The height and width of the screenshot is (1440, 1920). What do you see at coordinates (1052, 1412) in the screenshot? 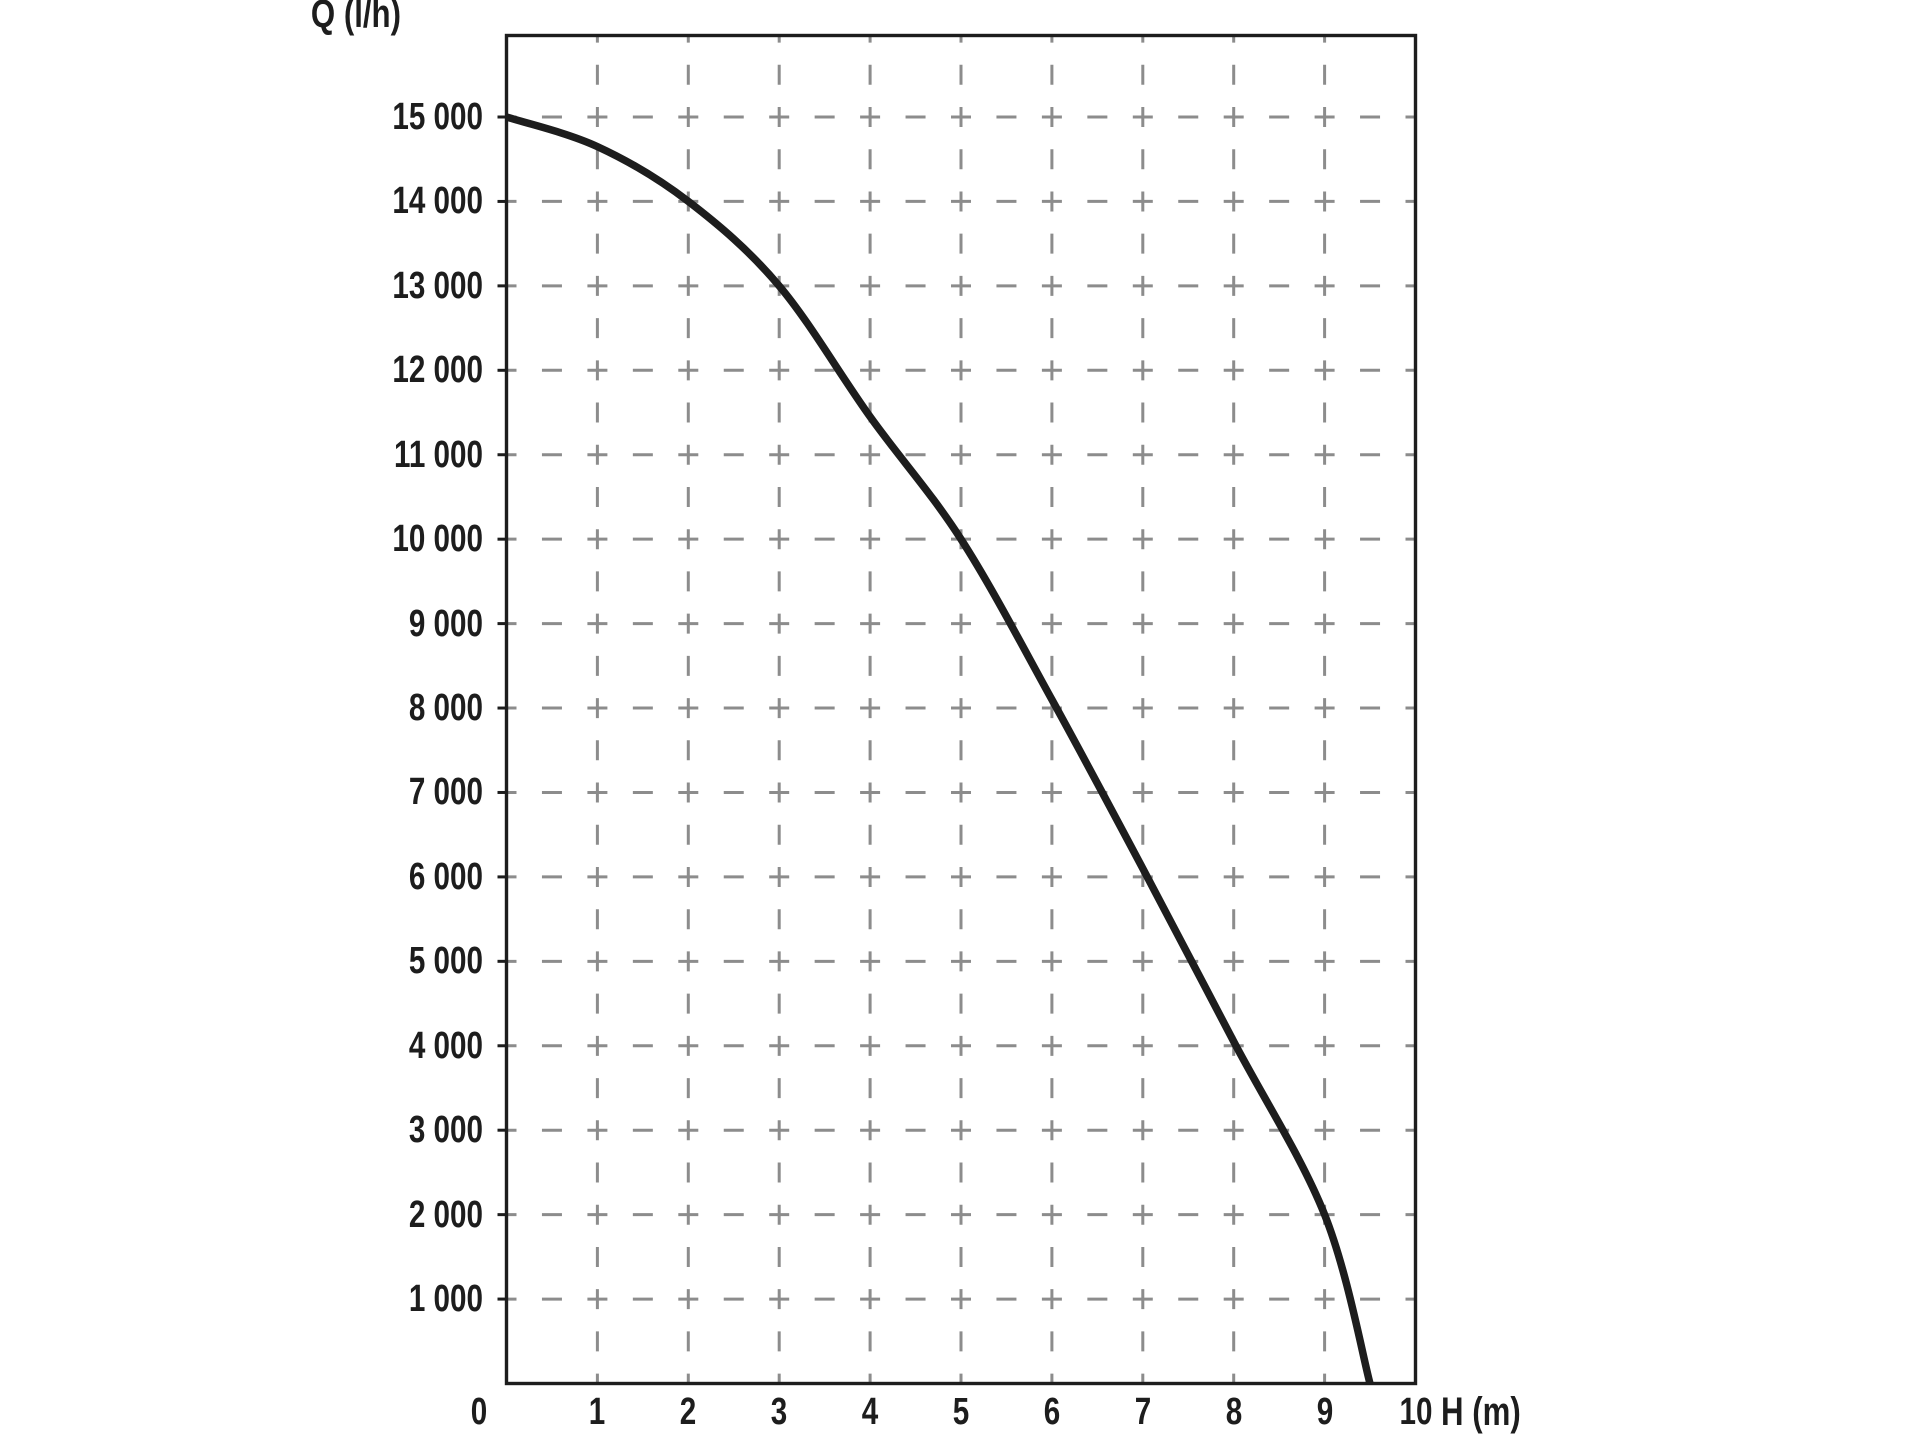
I see `x-tick-label-6: 6` at bounding box center [1052, 1412].